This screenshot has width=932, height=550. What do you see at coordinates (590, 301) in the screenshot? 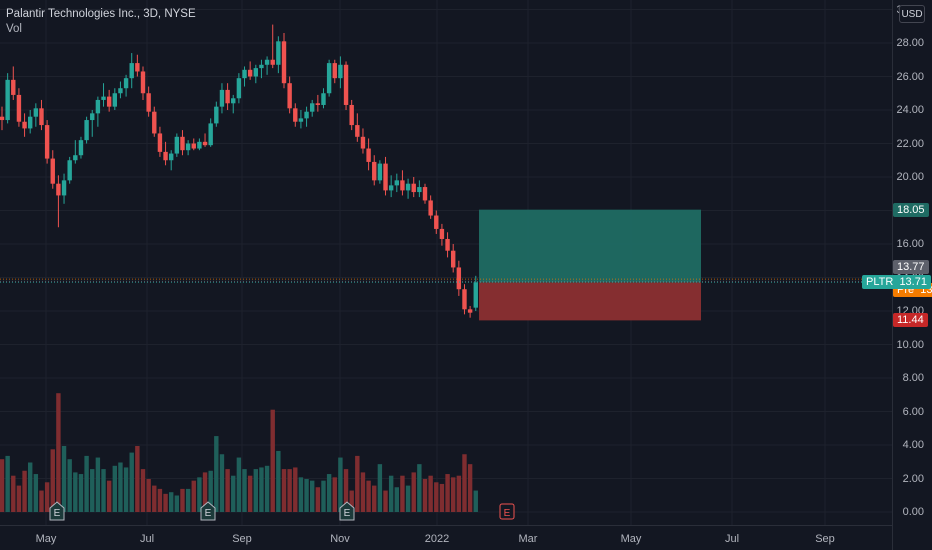
I see `loss-zone` at bounding box center [590, 301].